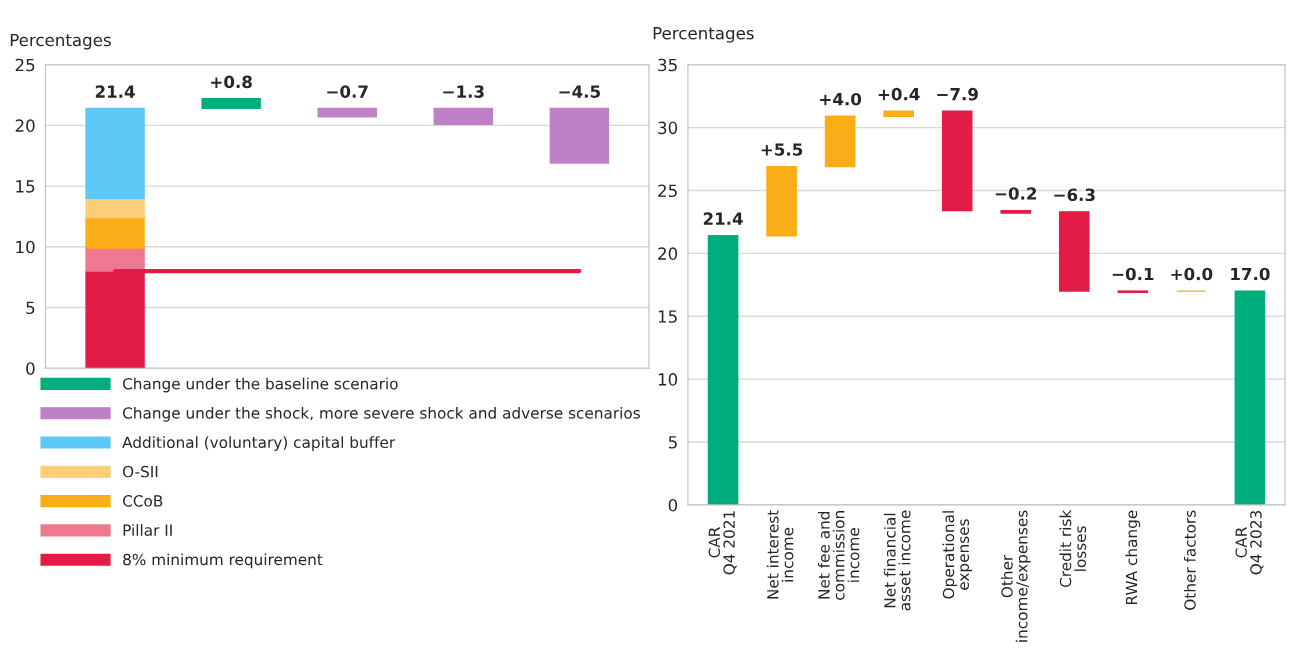  I want to click on legend-label: 8% minimum requirement, so click(223, 561).